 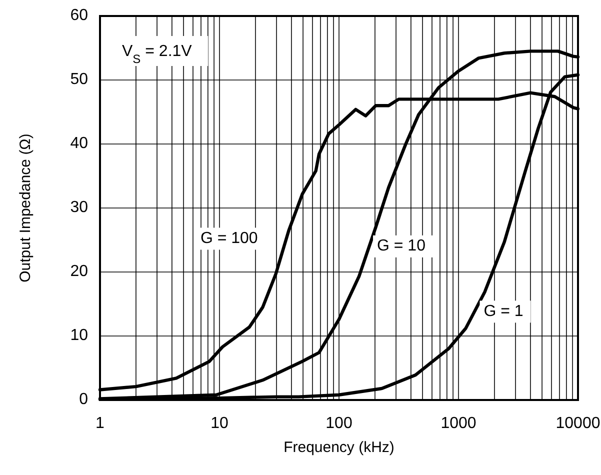 What do you see at coordinates (79, 271) in the screenshot?
I see `y-tick-label: 20` at bounding box center [79, 271].